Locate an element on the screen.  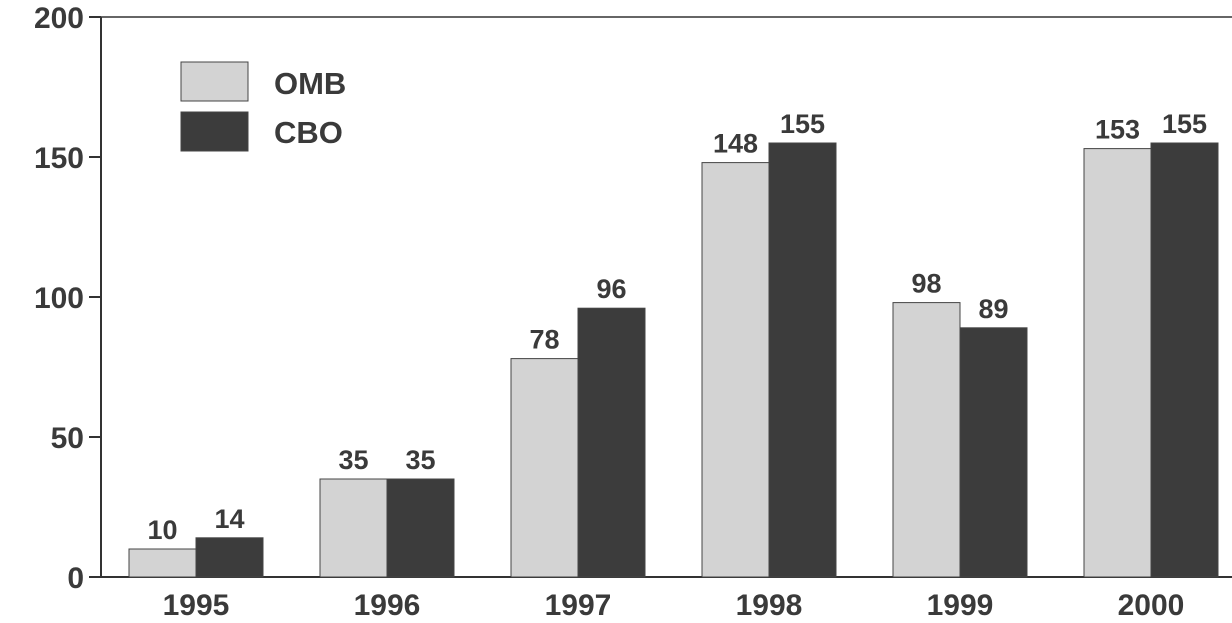
y-tick-label: 0 is located at coordinates (75, 578).